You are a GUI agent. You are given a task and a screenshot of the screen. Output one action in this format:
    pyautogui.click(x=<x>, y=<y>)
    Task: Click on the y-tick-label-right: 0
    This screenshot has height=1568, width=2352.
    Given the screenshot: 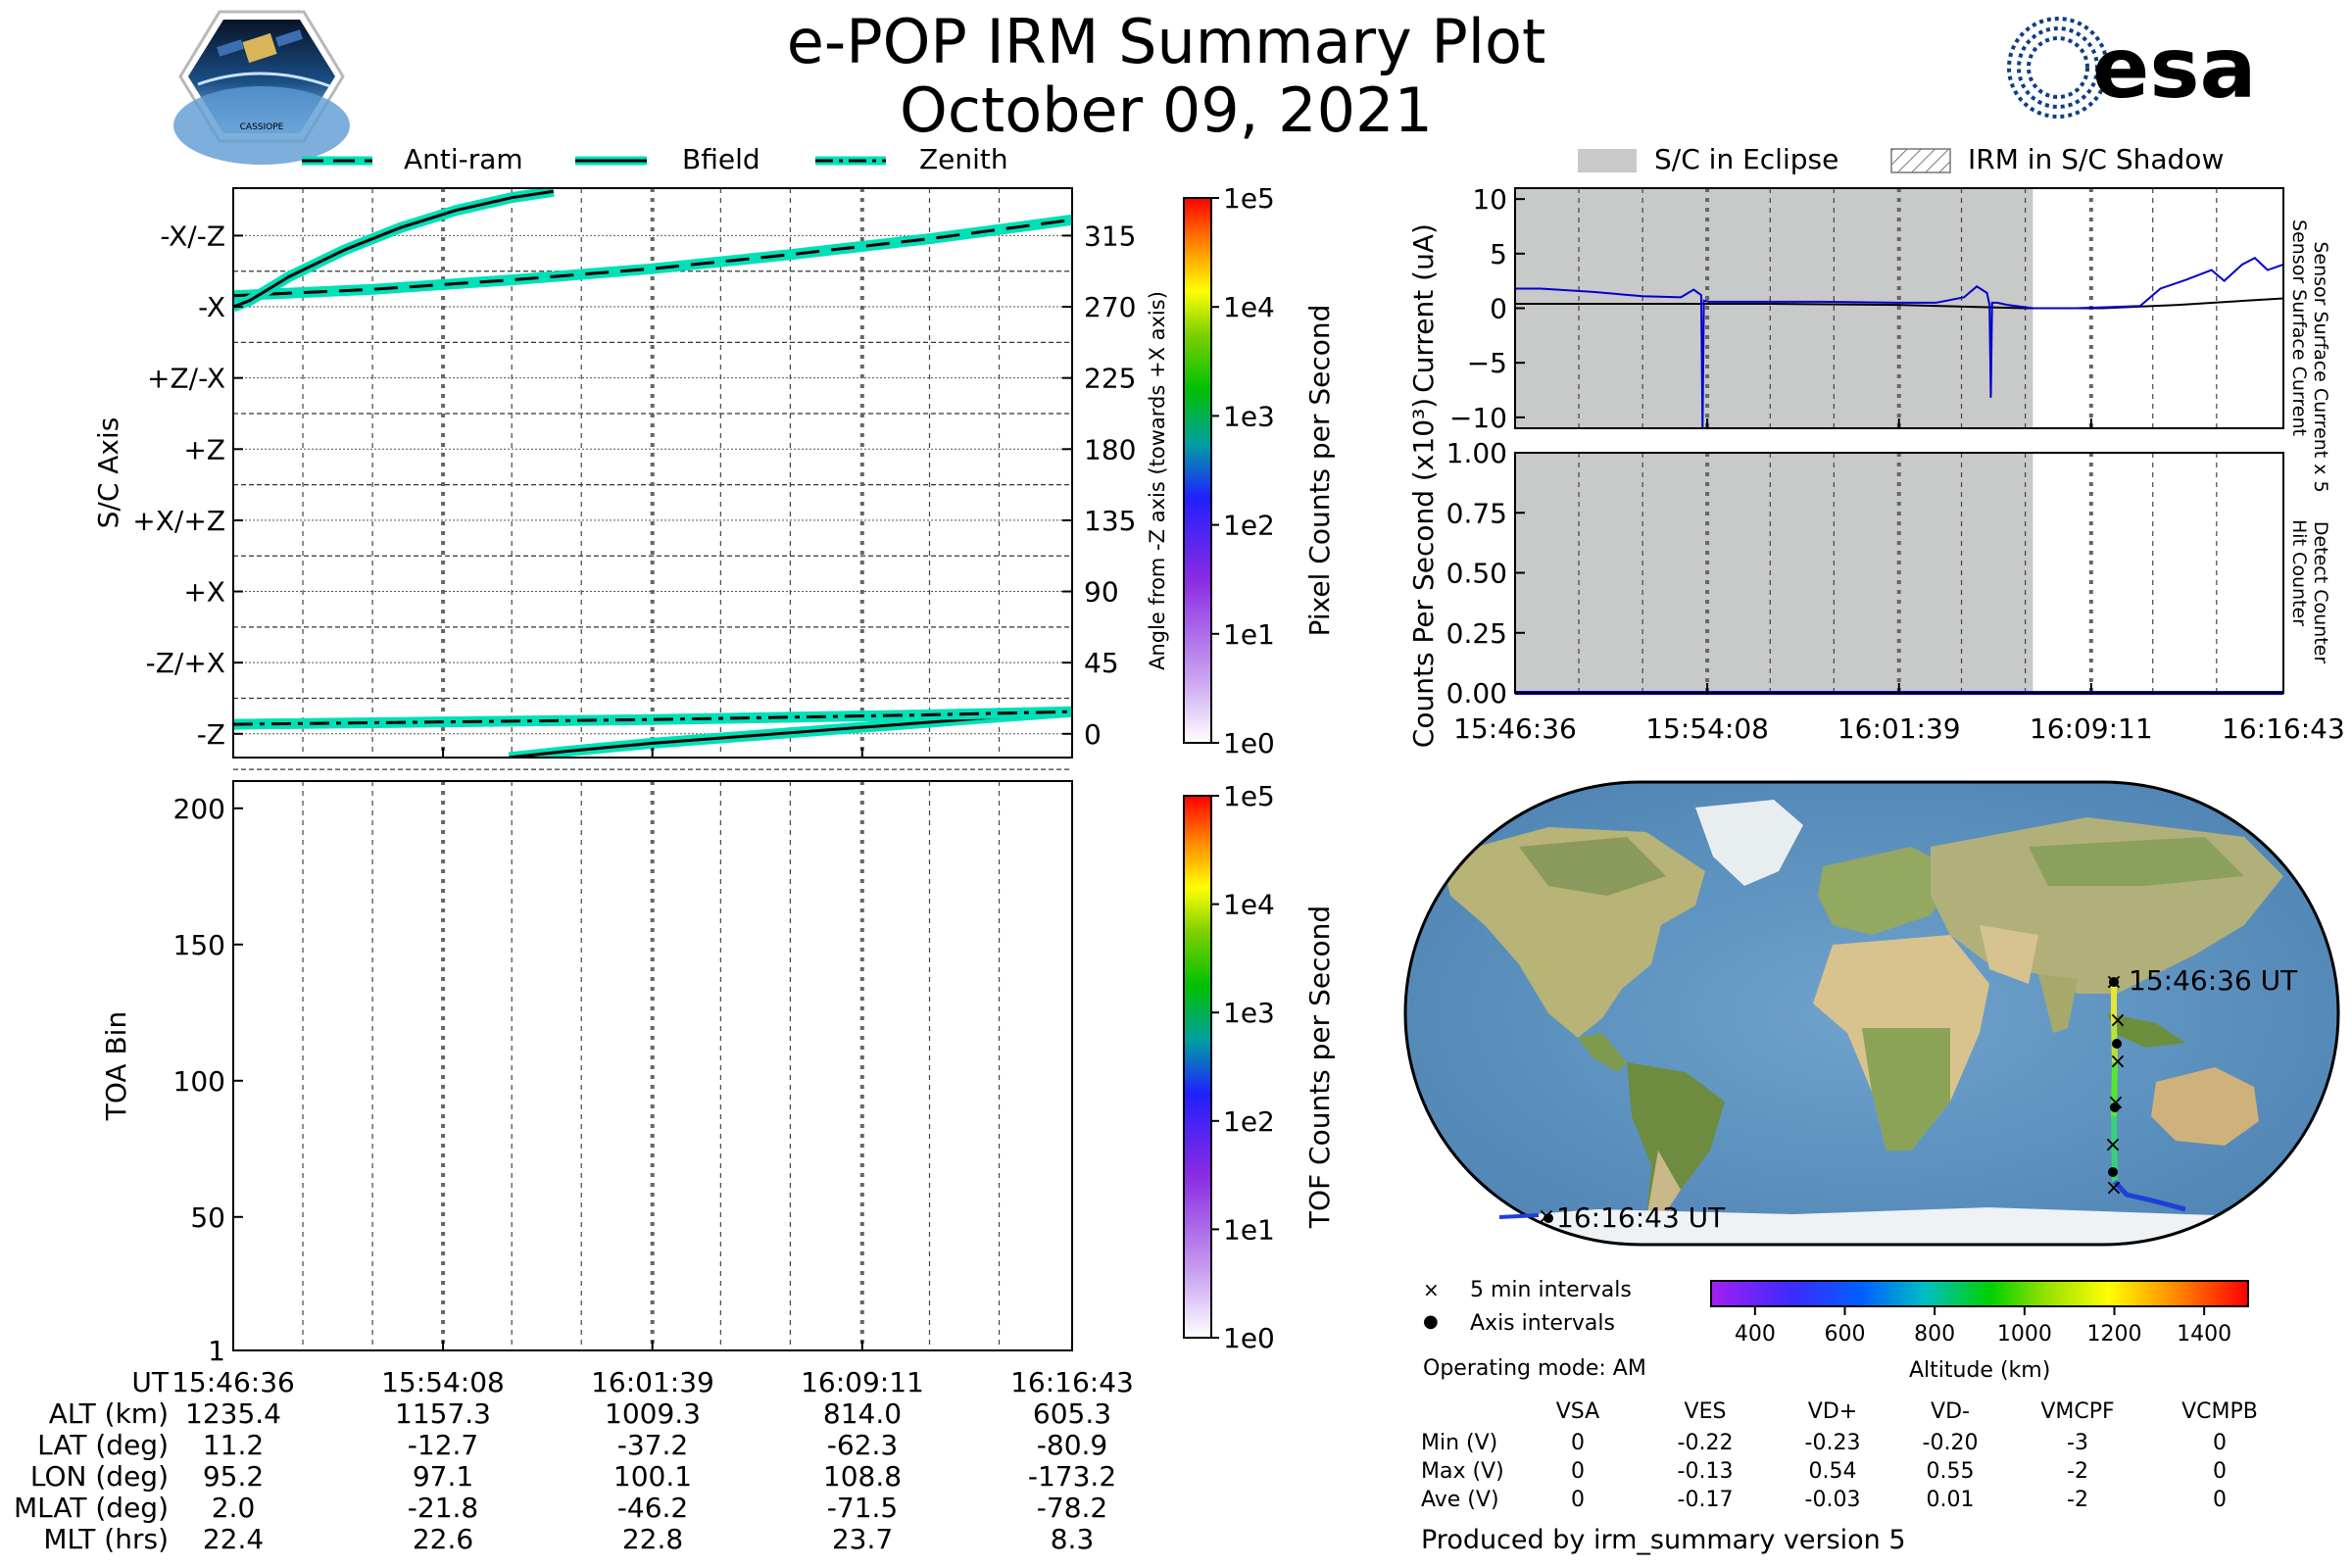 What is the action you would take?
    pyautogui.click(x=1093, y=734)
    